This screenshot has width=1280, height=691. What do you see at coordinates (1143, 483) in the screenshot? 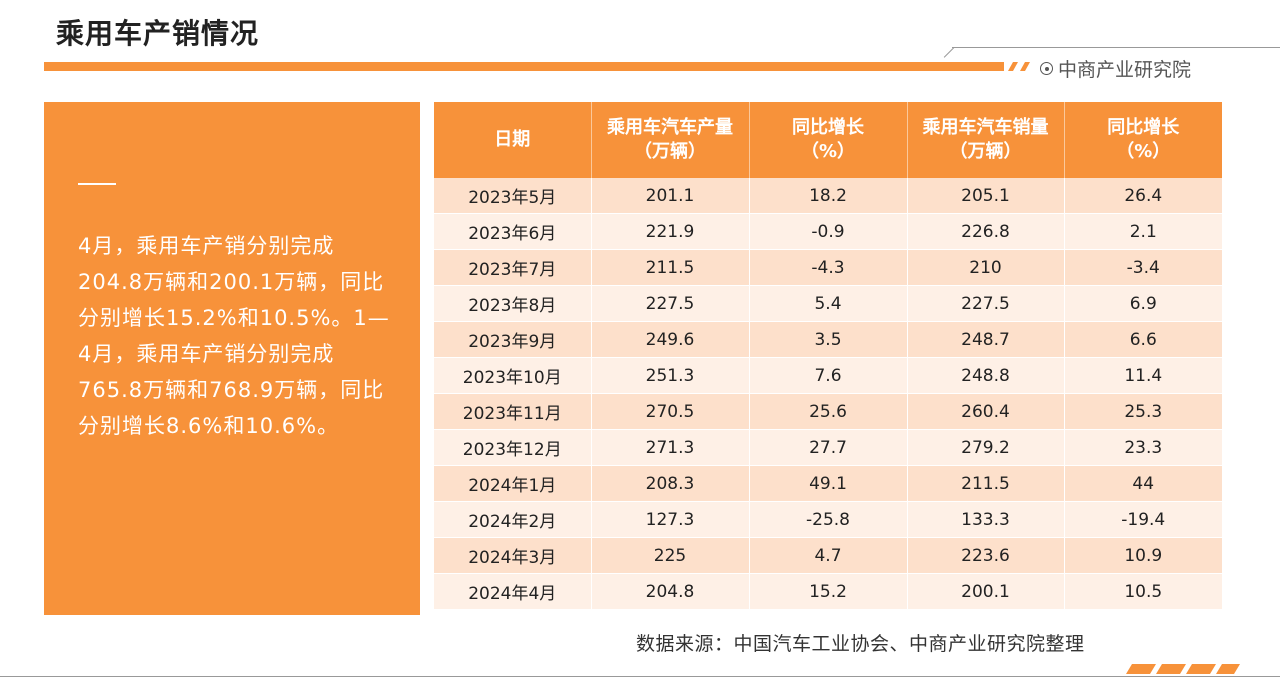
I see `value-cell: 44` at bounding box center [1143, 483].